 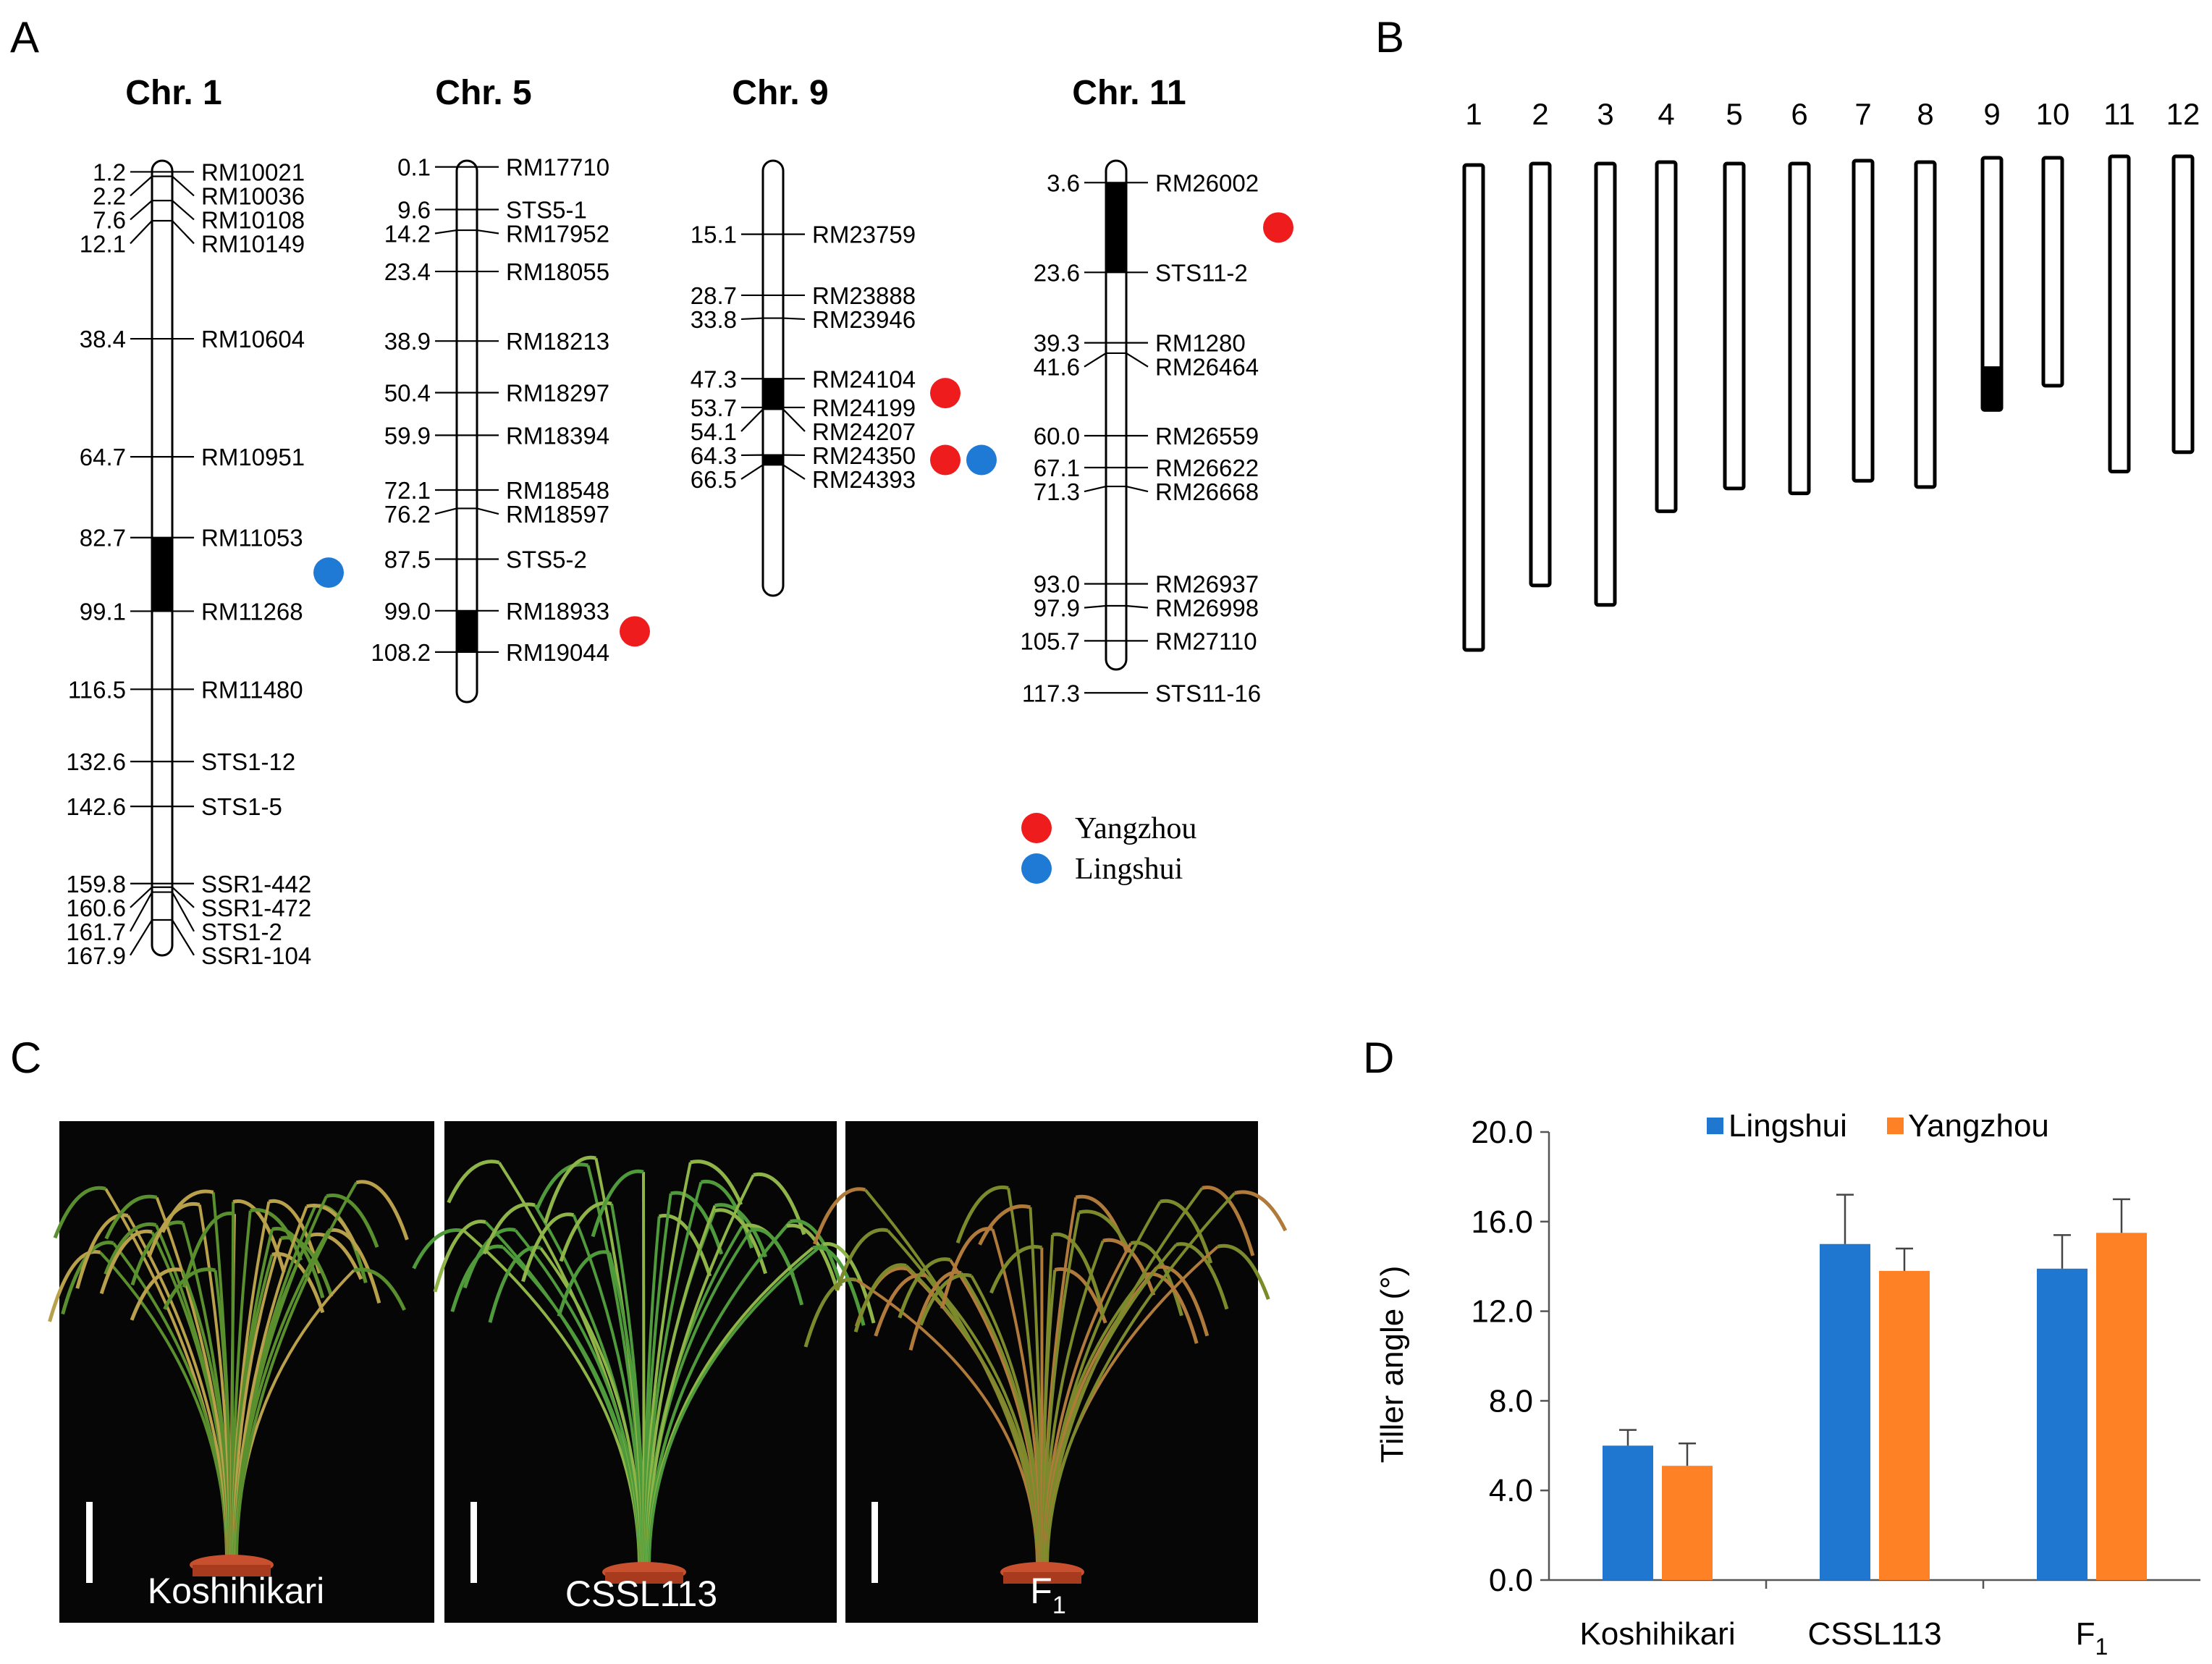 What do you see at coordinates (1540, 114) in the screenshot?
I see `overview-chromosome-number: 2` at bounding box center [1540, 114].